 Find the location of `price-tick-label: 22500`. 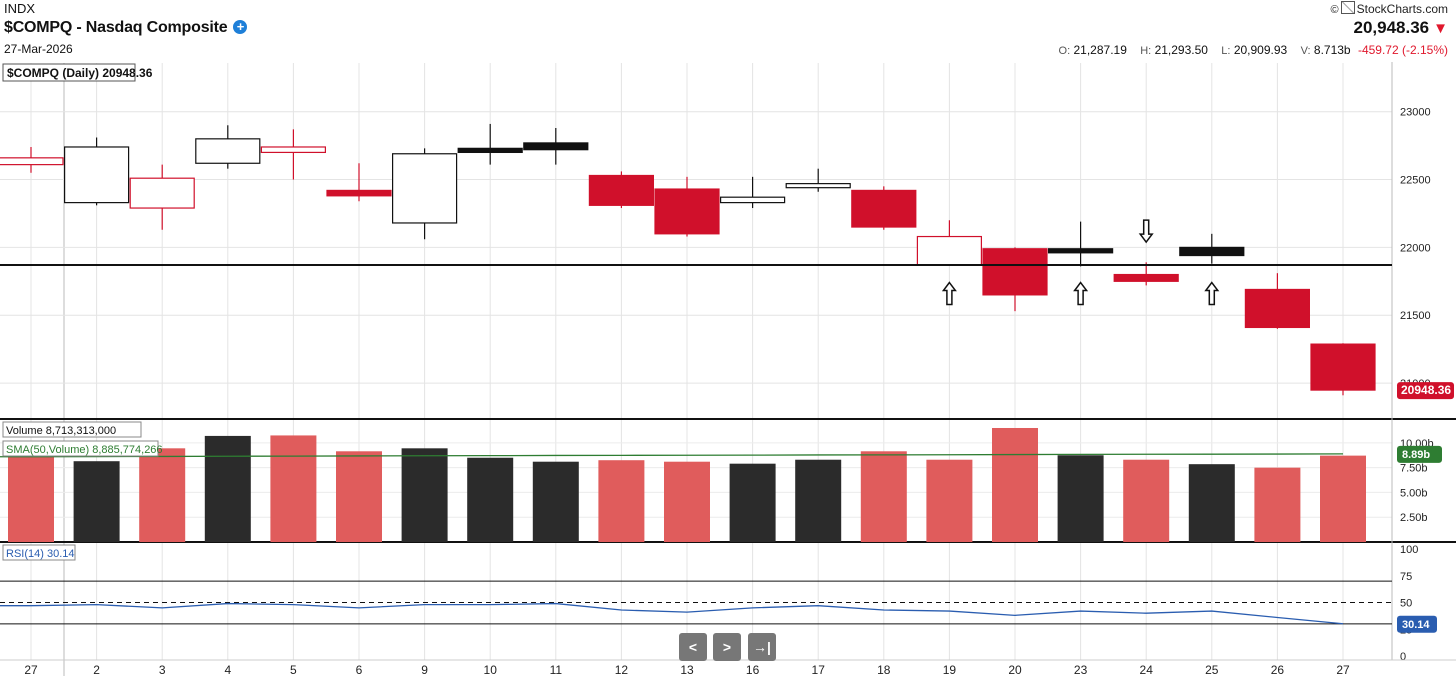

price-tick-label: 22500 is located at coordinates (1415, 181).